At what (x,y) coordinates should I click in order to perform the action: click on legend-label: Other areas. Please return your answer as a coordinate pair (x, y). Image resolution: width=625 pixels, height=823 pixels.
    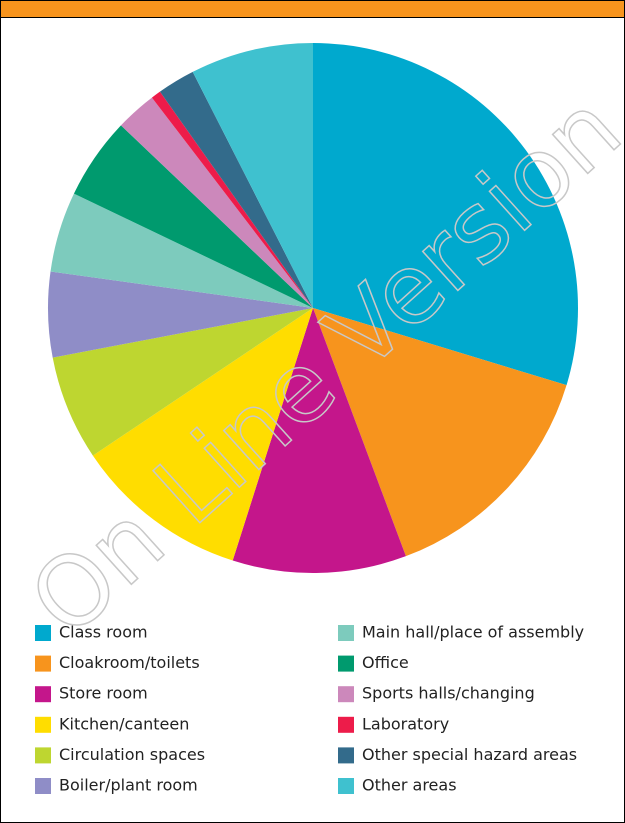
    Looking at the image, I should click on (409, 785).